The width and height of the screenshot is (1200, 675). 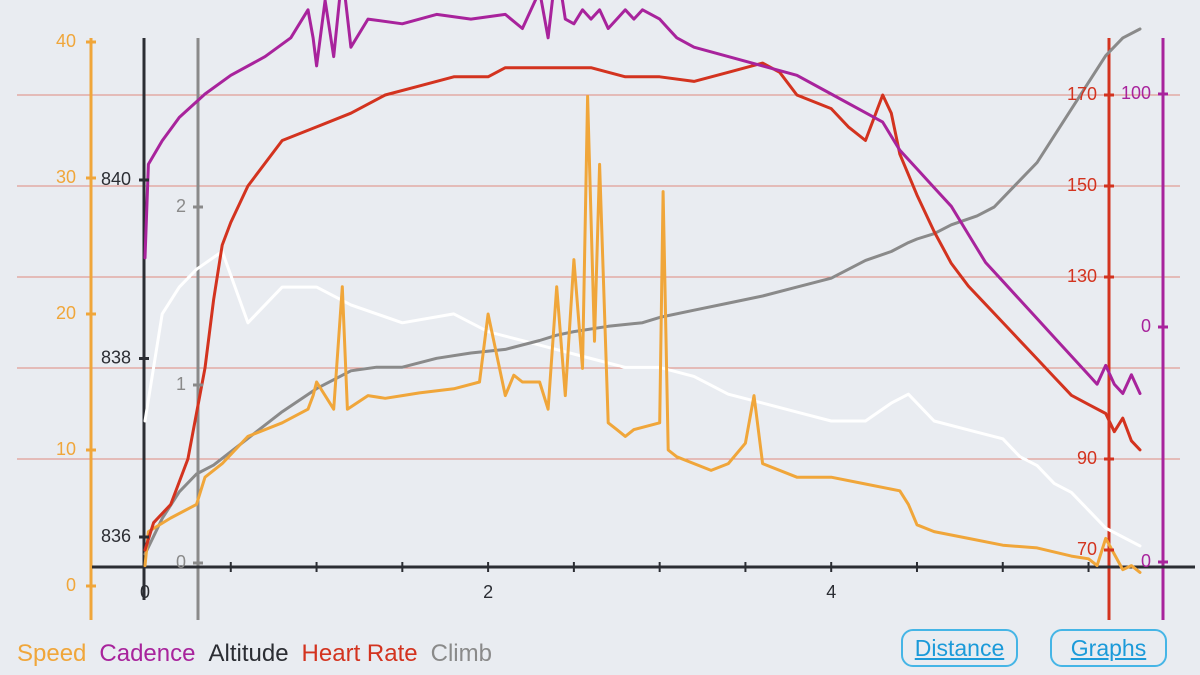 What do you see at coordinates (66, 177) in the screenshot?
I see `speed-tick-label: 30` at bounding box center [66, 177].